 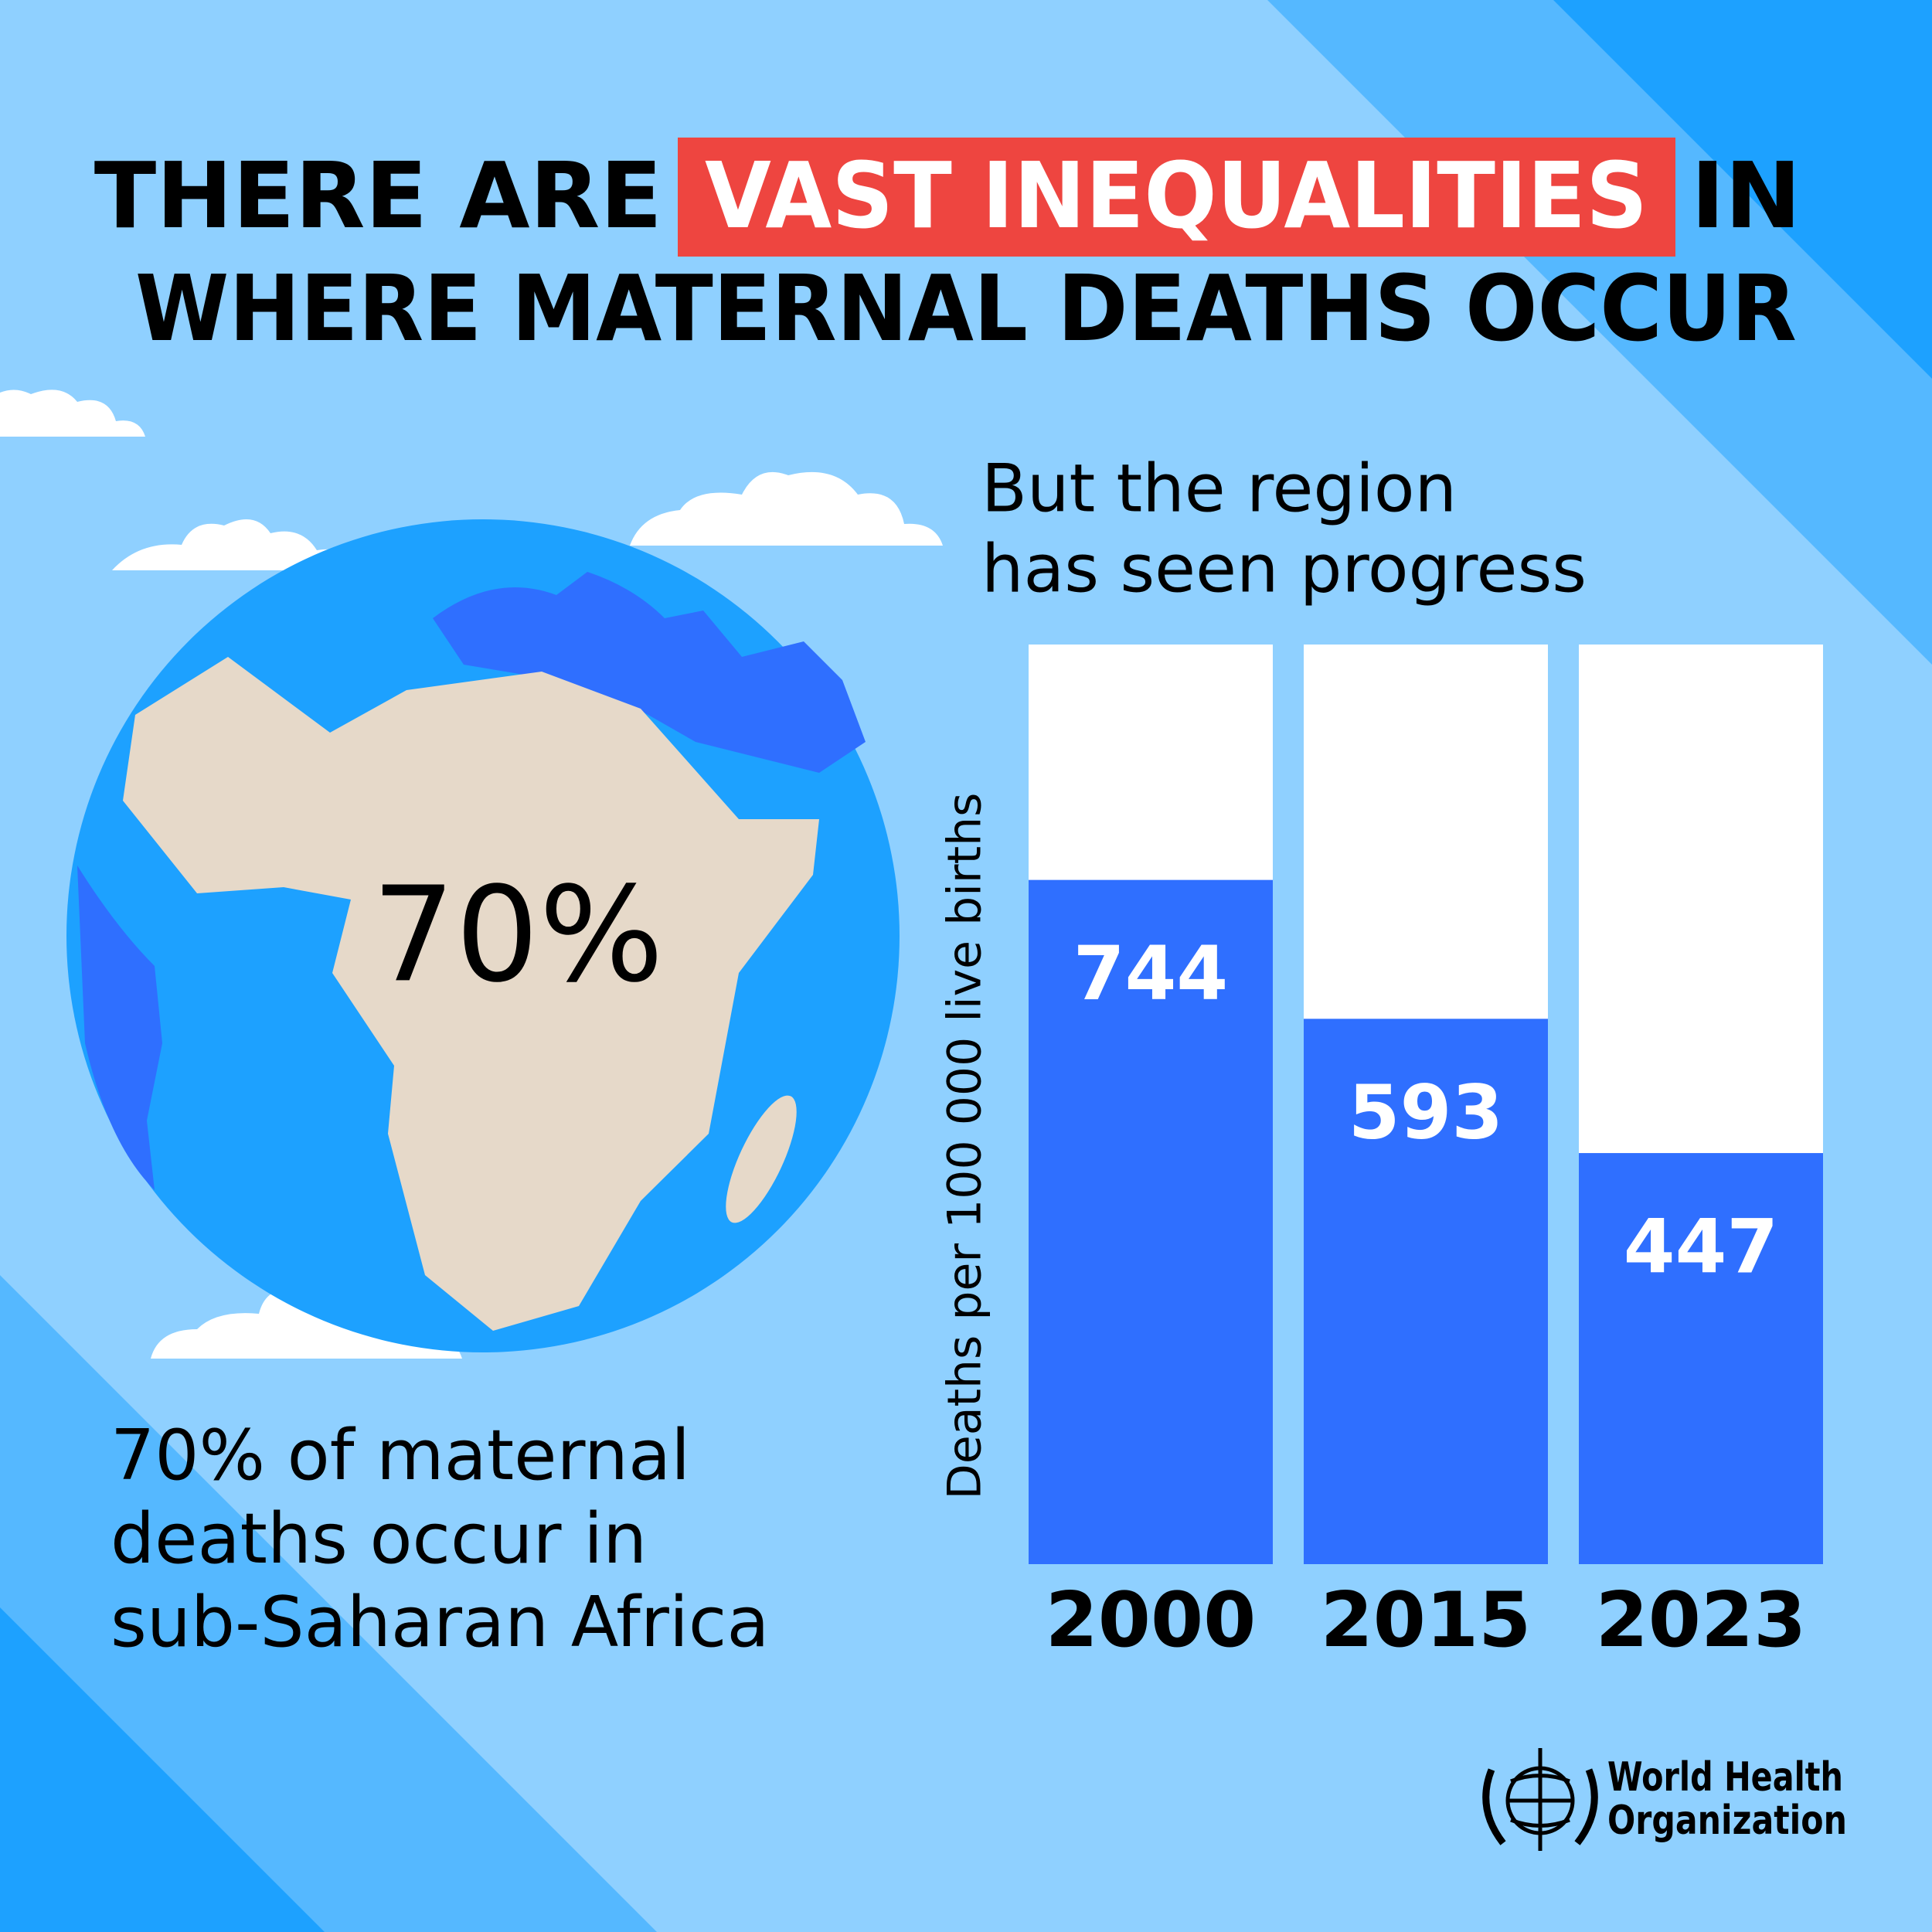 What do you see at coordinates (1150, 974) in the screenshot?
I see `value-label: 744` at bounding box center [1150, 974].